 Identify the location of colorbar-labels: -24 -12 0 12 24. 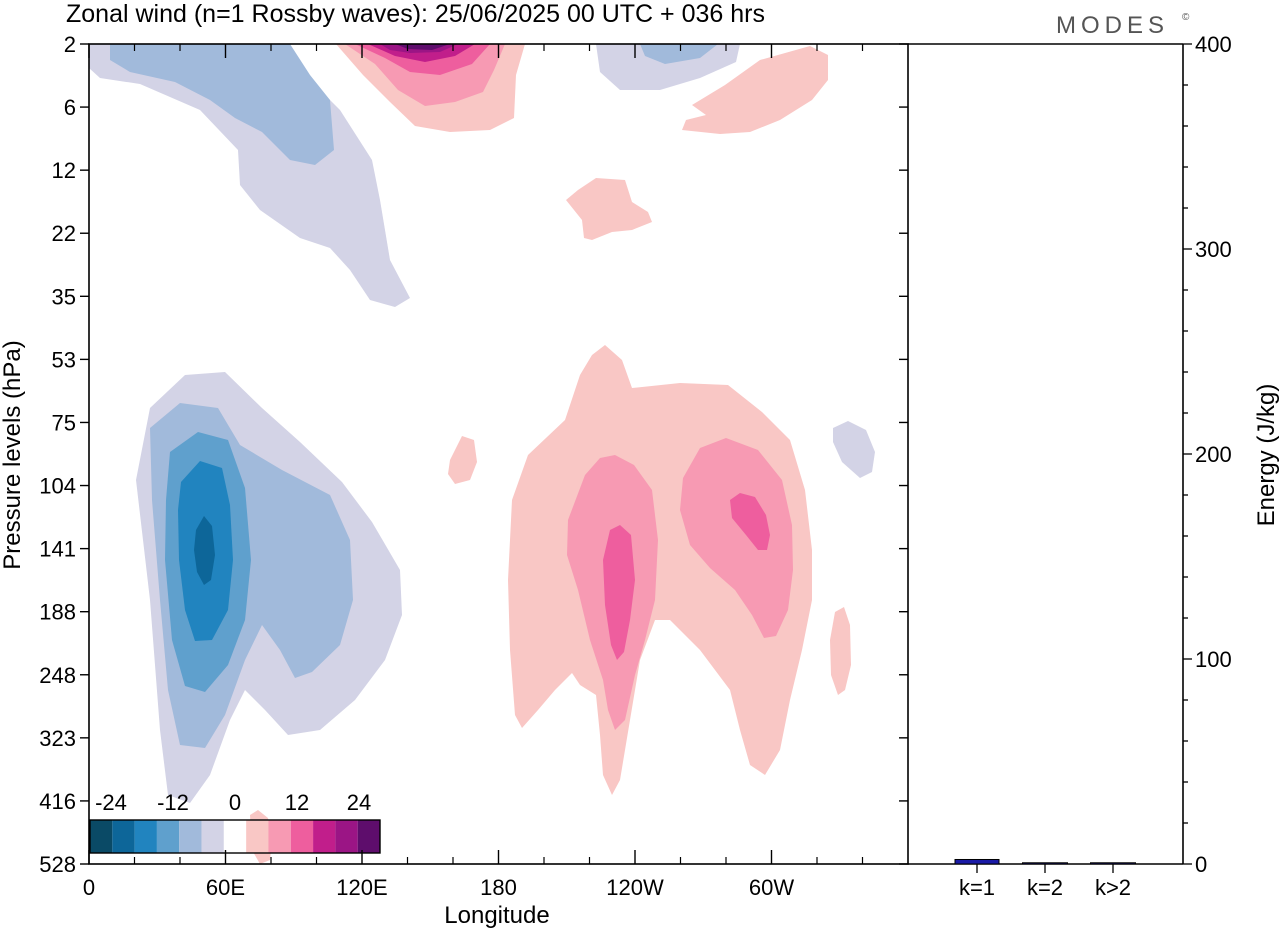
(233, 802).